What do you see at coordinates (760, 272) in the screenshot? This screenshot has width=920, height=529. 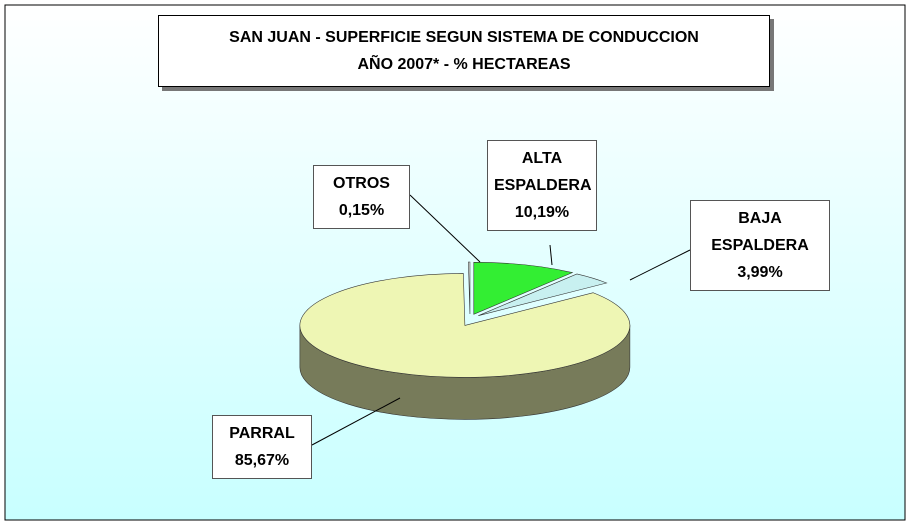 I see `slice-value: 3,99%` at bounding box center [760, 272].